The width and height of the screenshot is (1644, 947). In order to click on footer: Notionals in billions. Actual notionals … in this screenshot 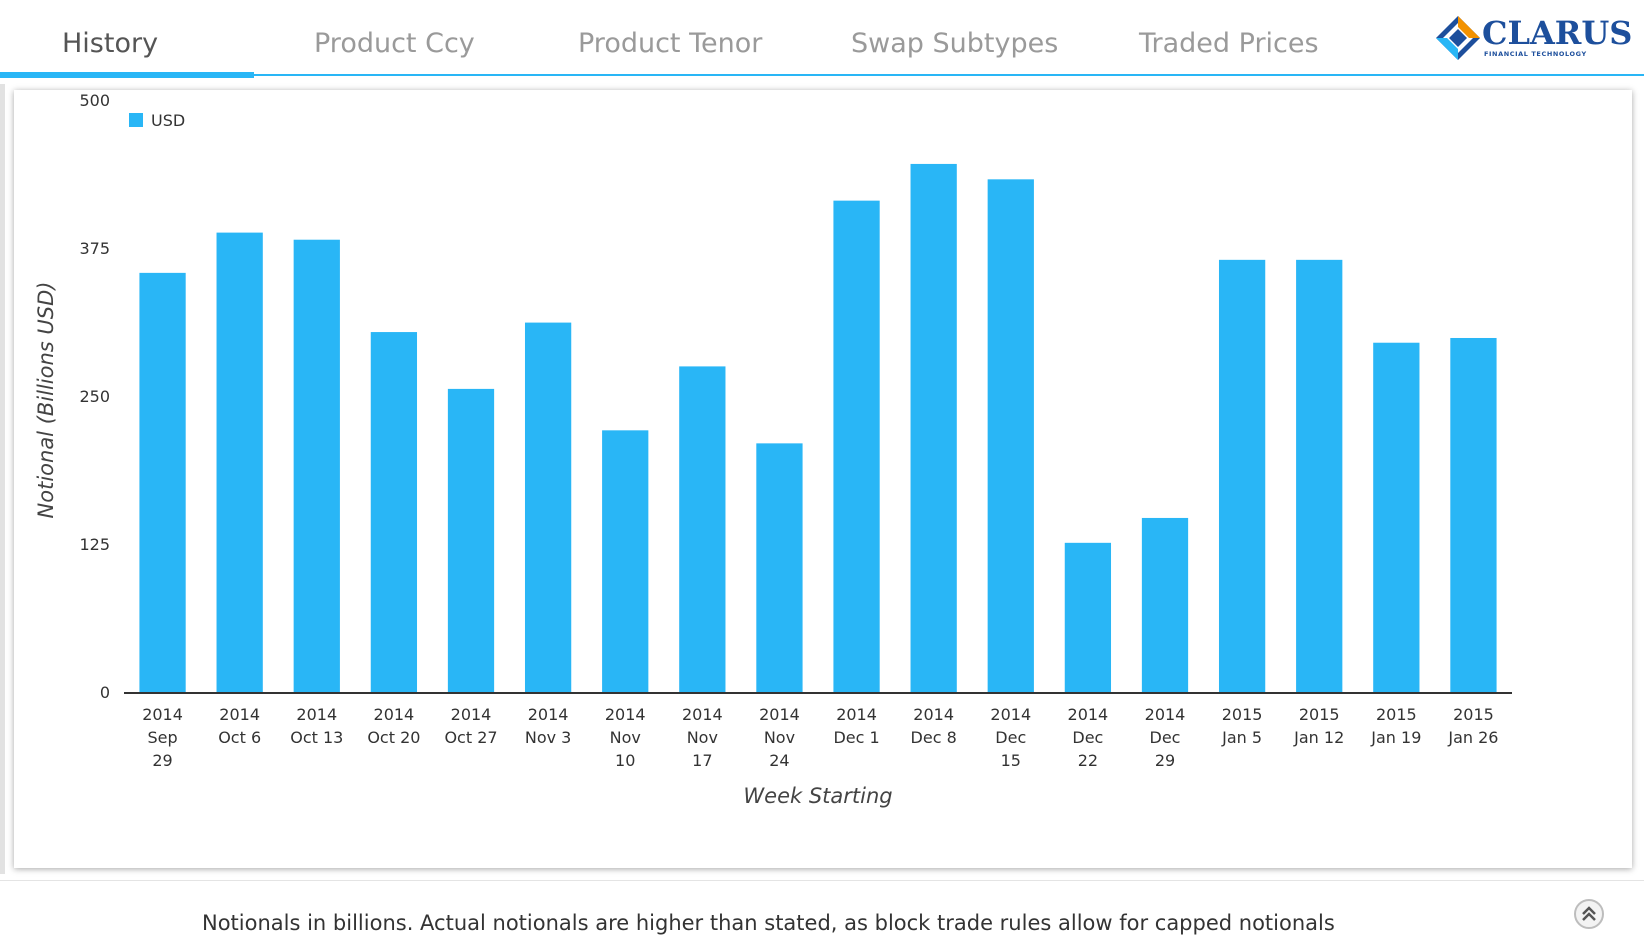, I will do `click(822, 913)`.